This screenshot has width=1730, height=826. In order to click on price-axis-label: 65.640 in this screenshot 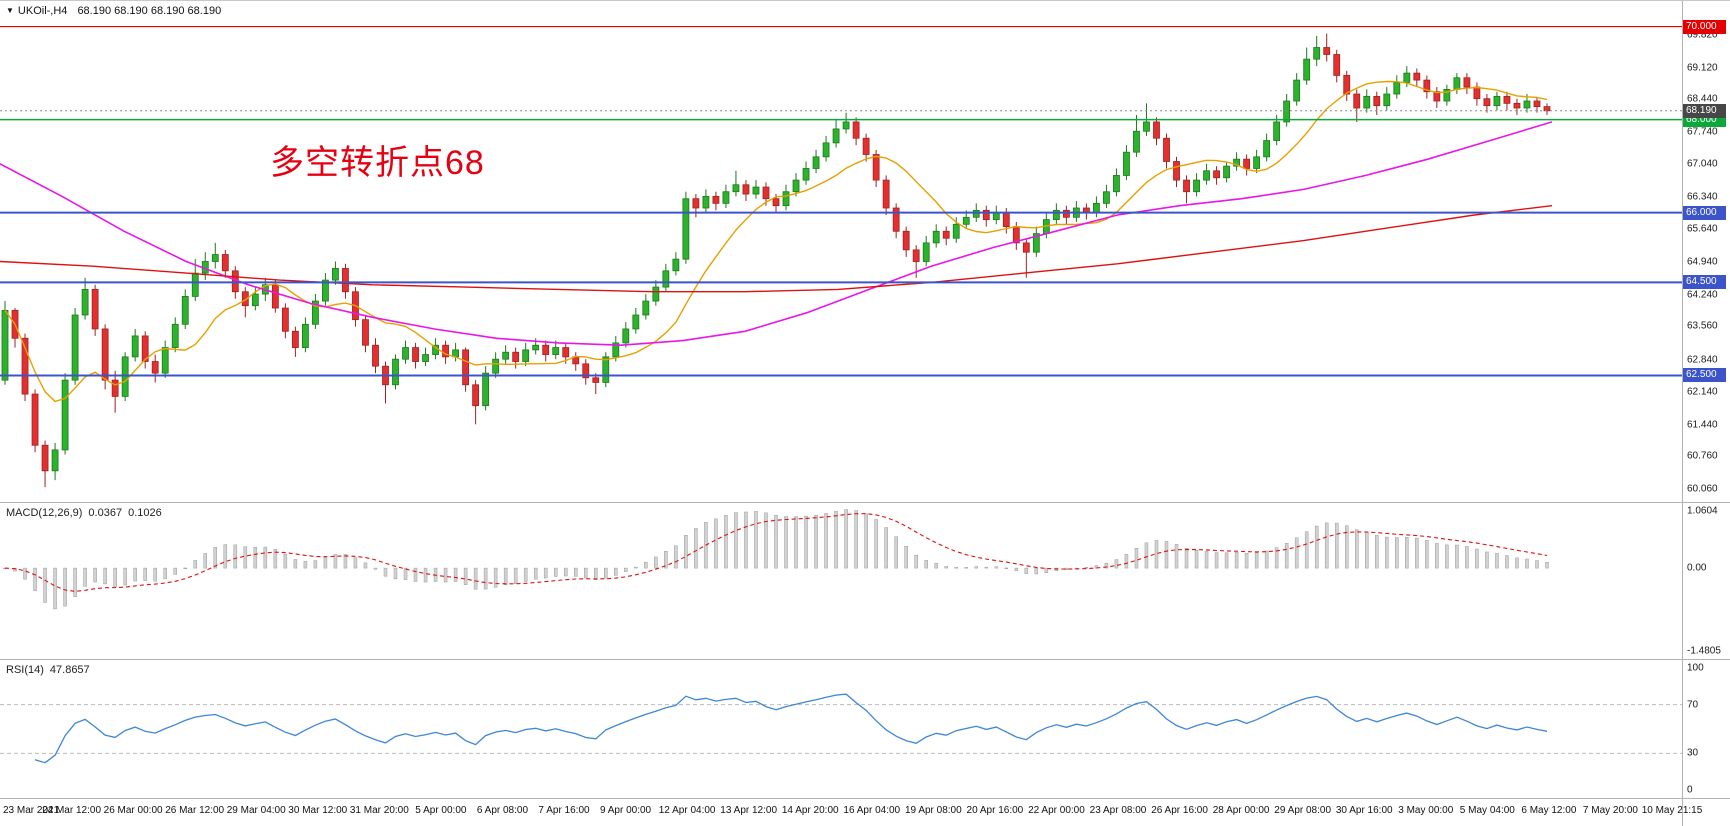, I will do `click(1702, 229)`.